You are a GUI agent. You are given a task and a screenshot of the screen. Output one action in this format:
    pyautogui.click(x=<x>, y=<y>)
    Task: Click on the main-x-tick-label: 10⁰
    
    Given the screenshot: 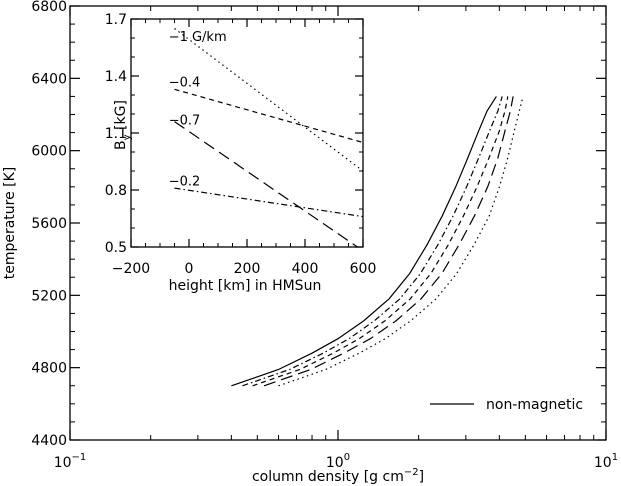 What is the action you would take?
    pyautogui.click(x=338, y=461)
    